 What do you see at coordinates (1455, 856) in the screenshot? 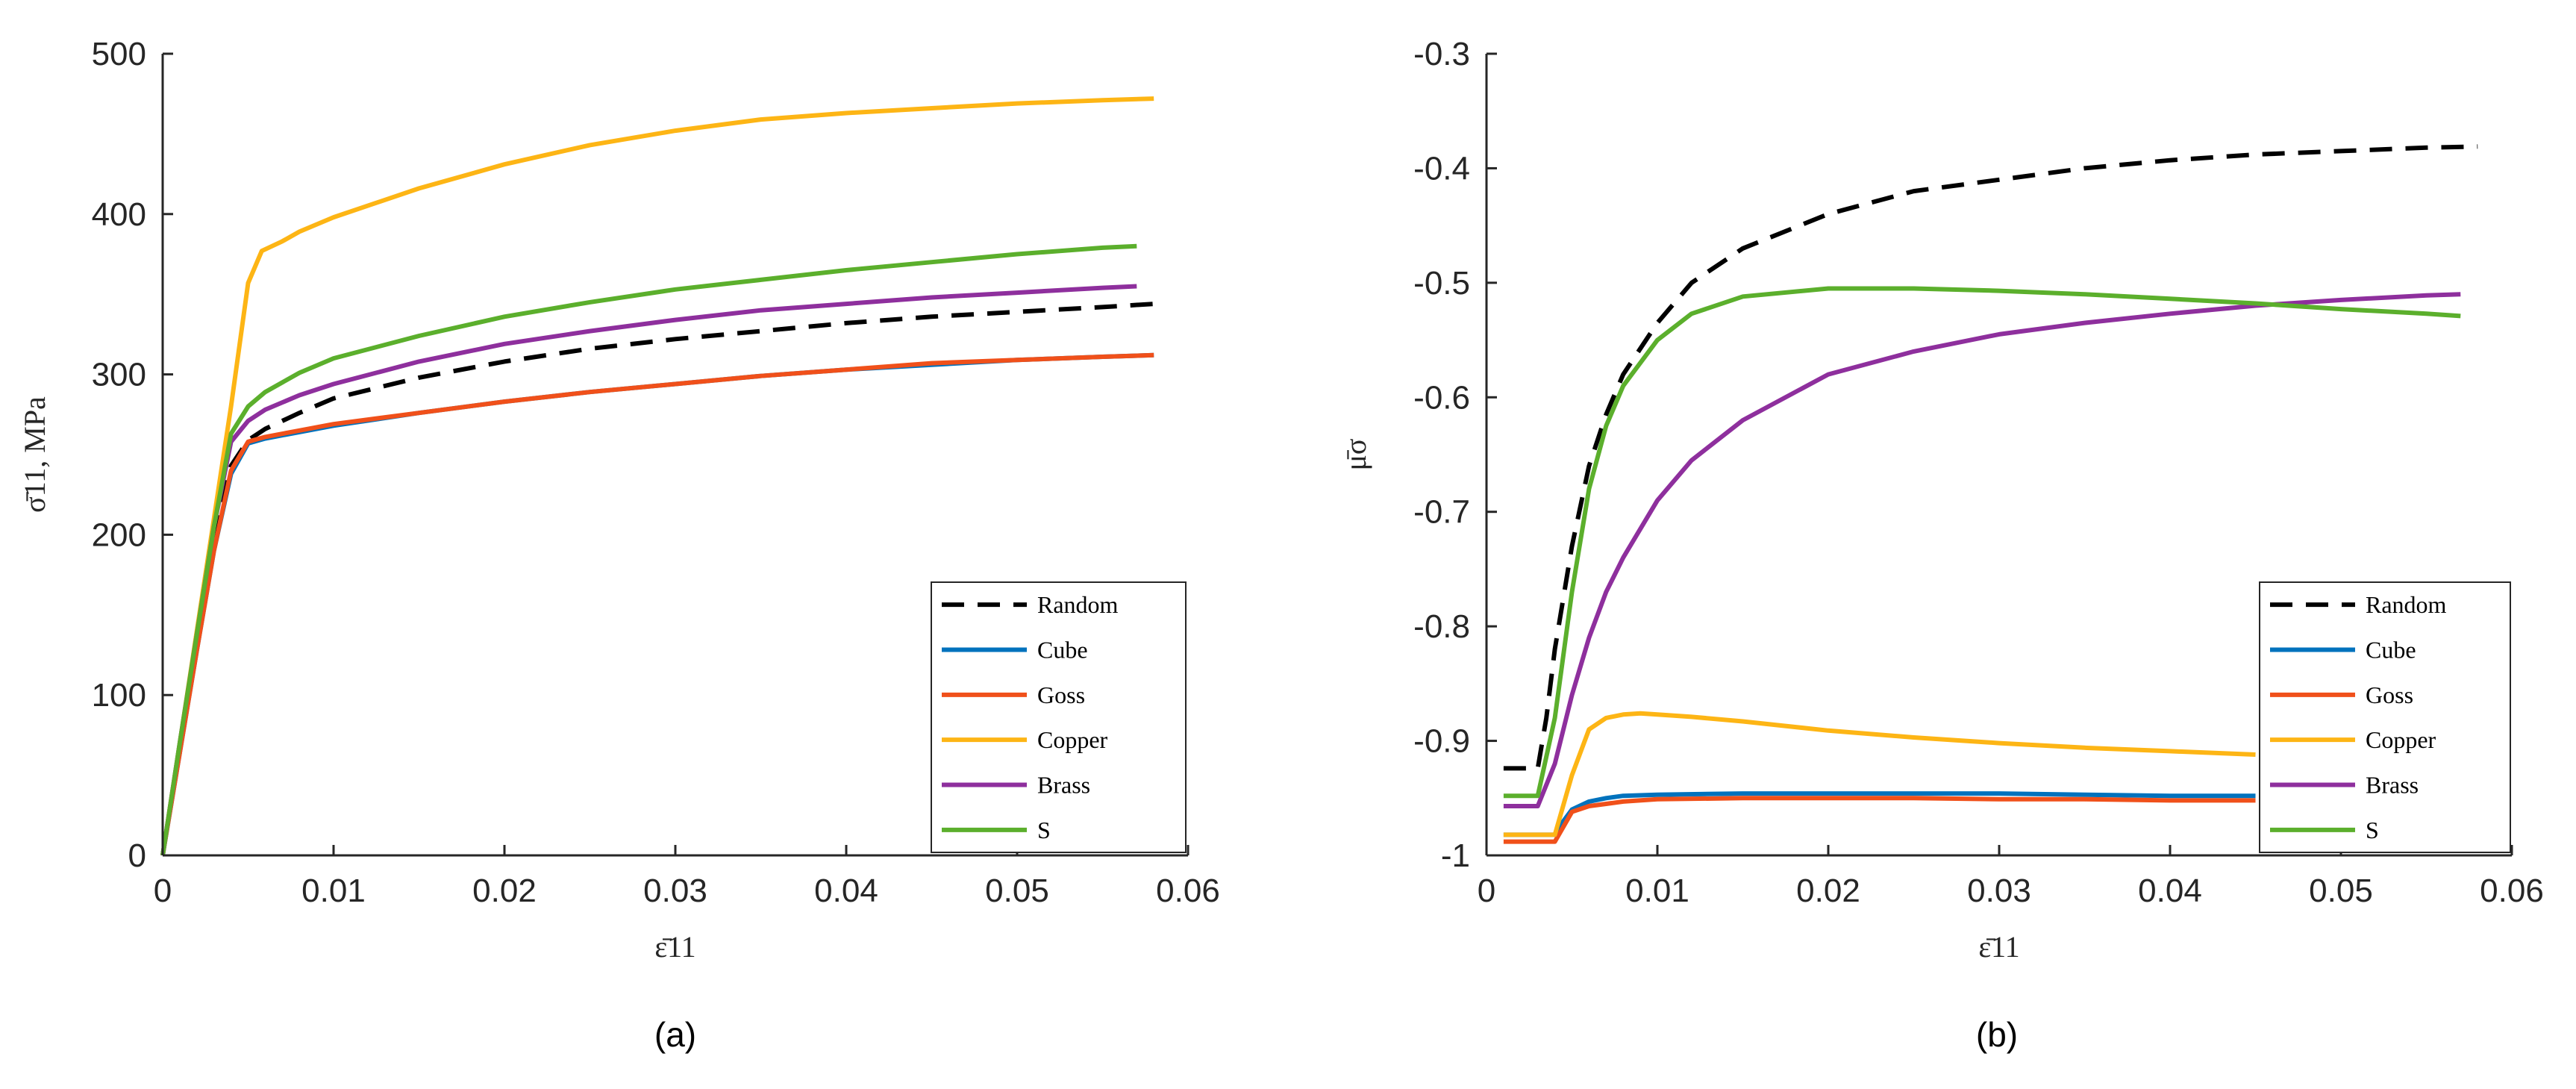
I see `y-tick-label: -1` at bounding box center [1455, 856].